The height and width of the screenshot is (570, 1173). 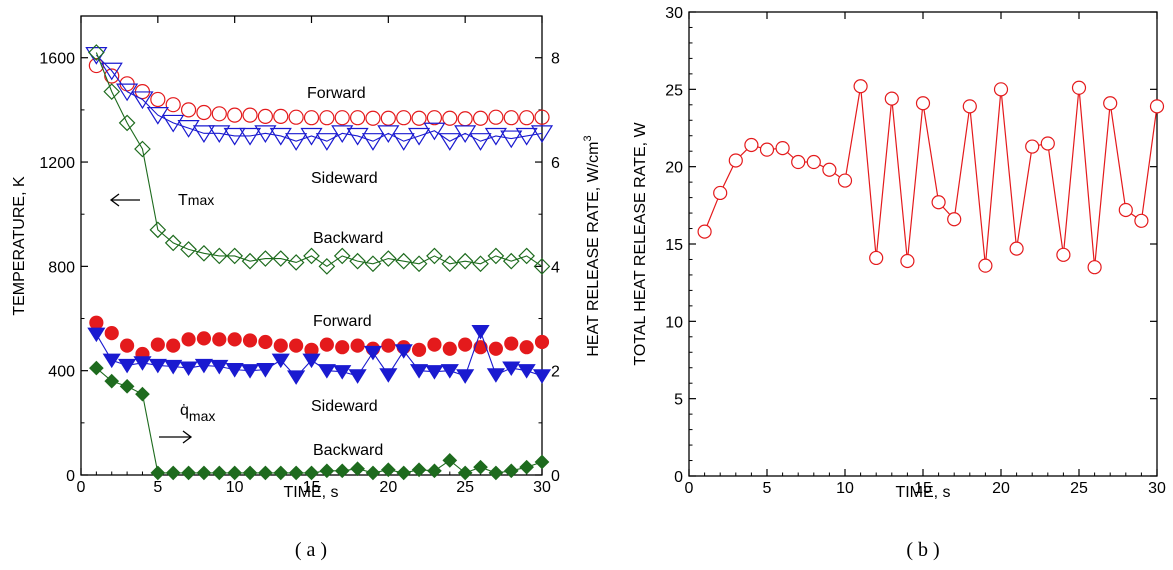 I want to click on label-tmax: Tmax, so click(x=196, y=200).